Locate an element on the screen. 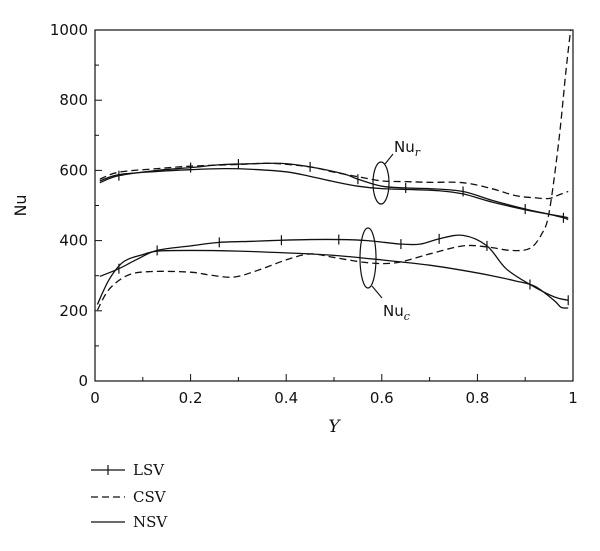 Image resolution: width=600 pixels, height=551 pixels. annotation-subscript: c is located at coordinates (407, 316).